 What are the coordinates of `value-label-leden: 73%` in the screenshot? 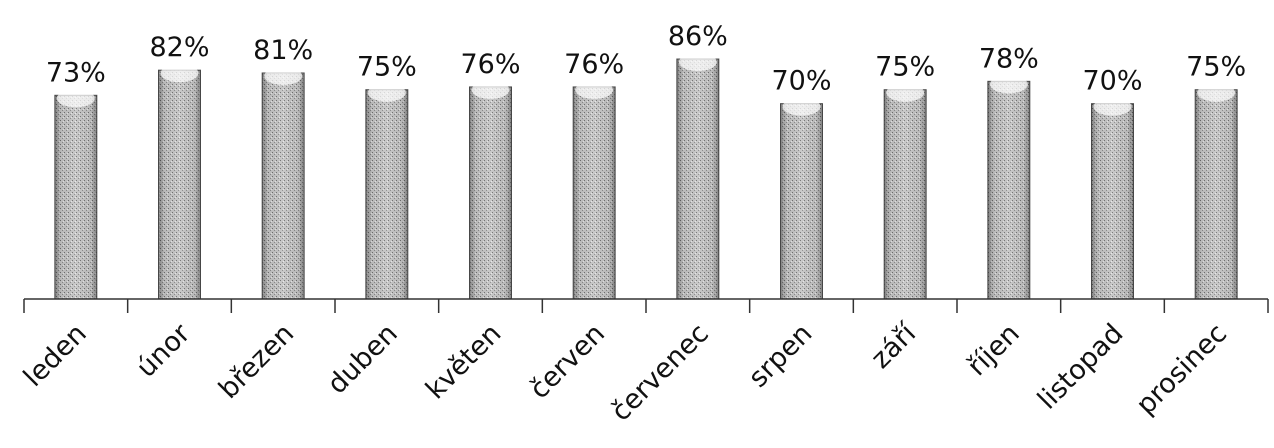 It's located at (76, 72).